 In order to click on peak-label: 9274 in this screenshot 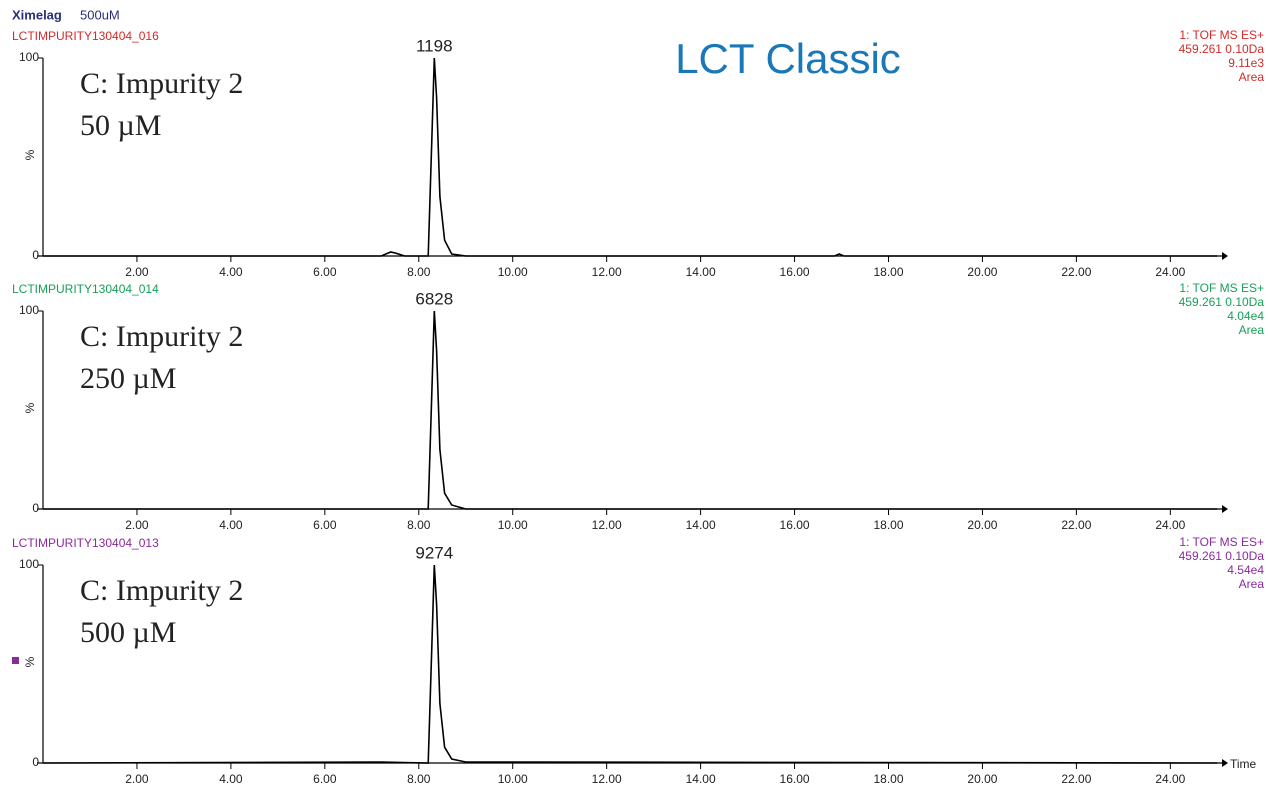, I will do `click(434, 552)`.